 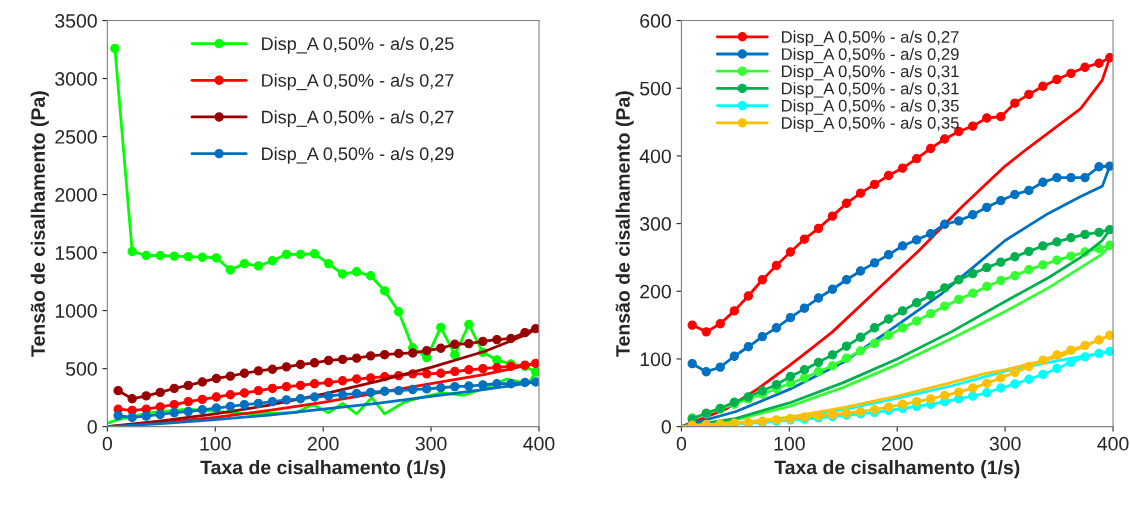 I want to click on y-tick-label: 600, so click(x=655, y=21).